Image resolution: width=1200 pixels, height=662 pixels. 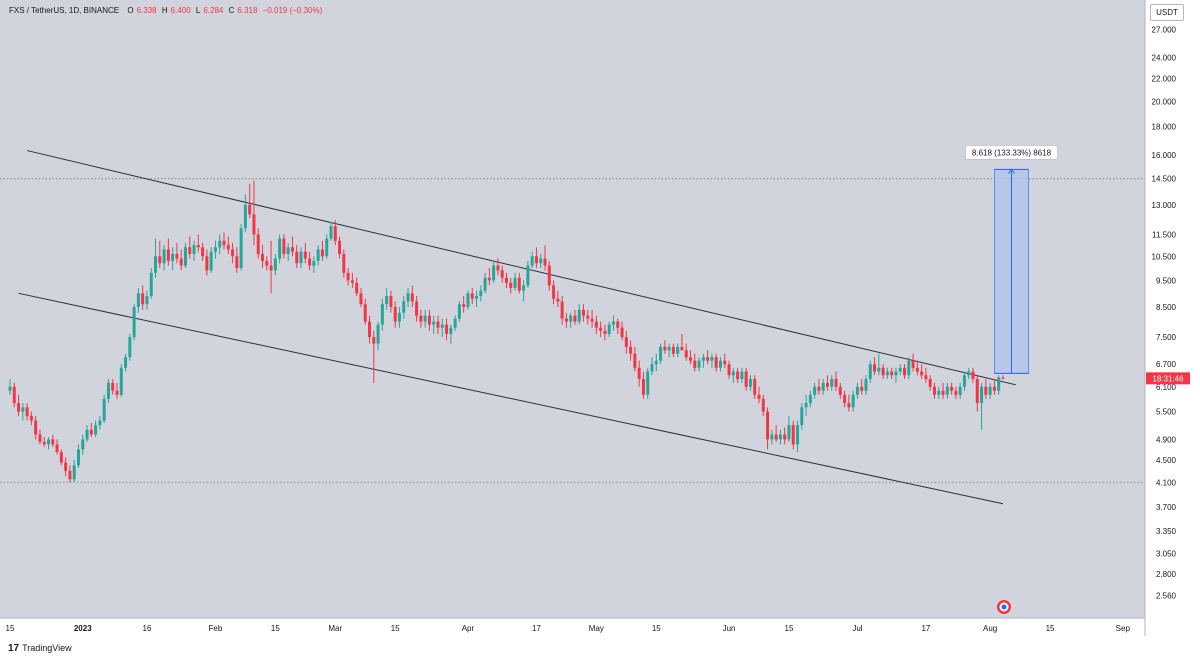 I want to click on price-tick-label: 4.900, so click(x=1166, y=439).